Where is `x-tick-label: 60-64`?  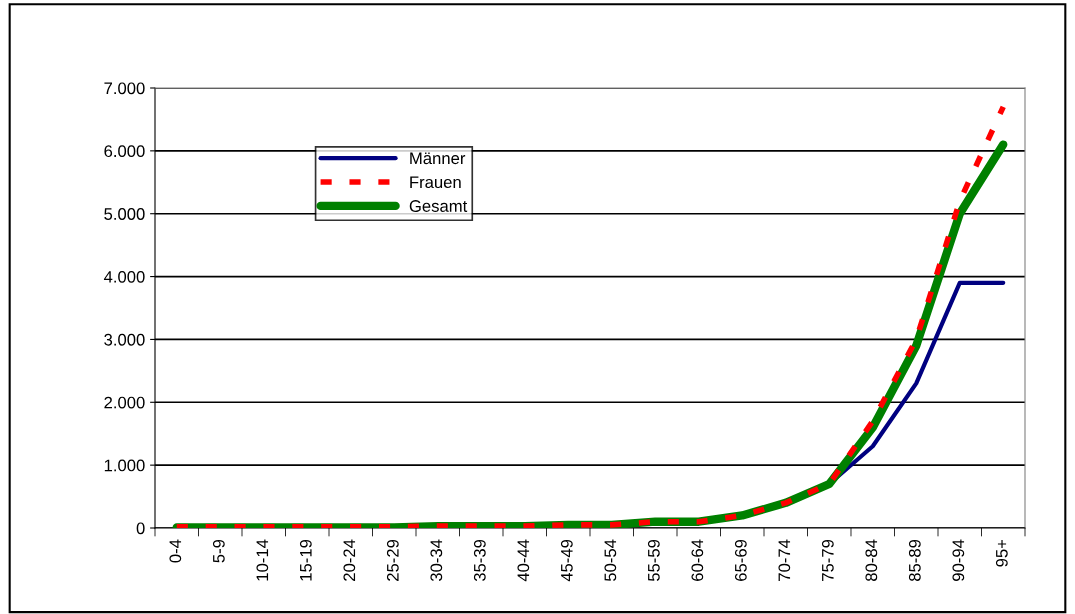 x-tick-label: 60-64 is located at coordinates (697, 560).